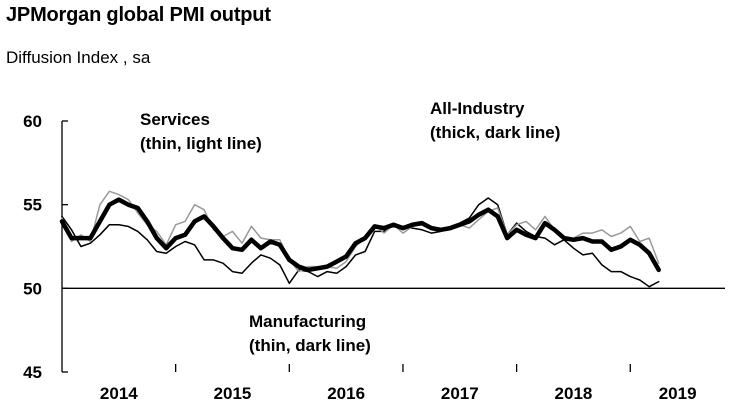  Describe the element at coordinates (360, 235) in the screenshot. I see `series-line-all-industry` at that location.